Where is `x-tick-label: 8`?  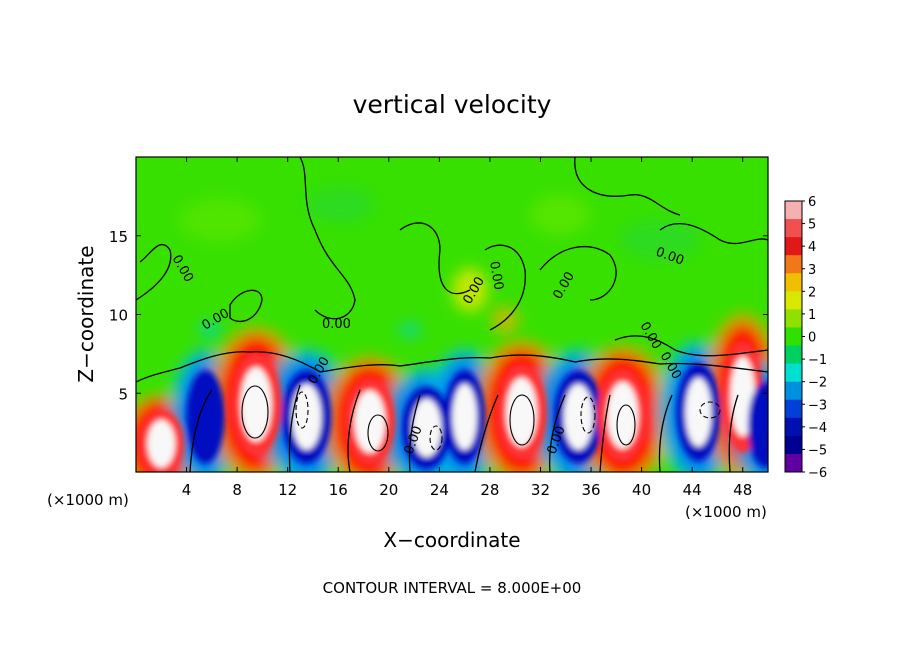
x-tick-label: 8 is located at coordinates (237, 490).